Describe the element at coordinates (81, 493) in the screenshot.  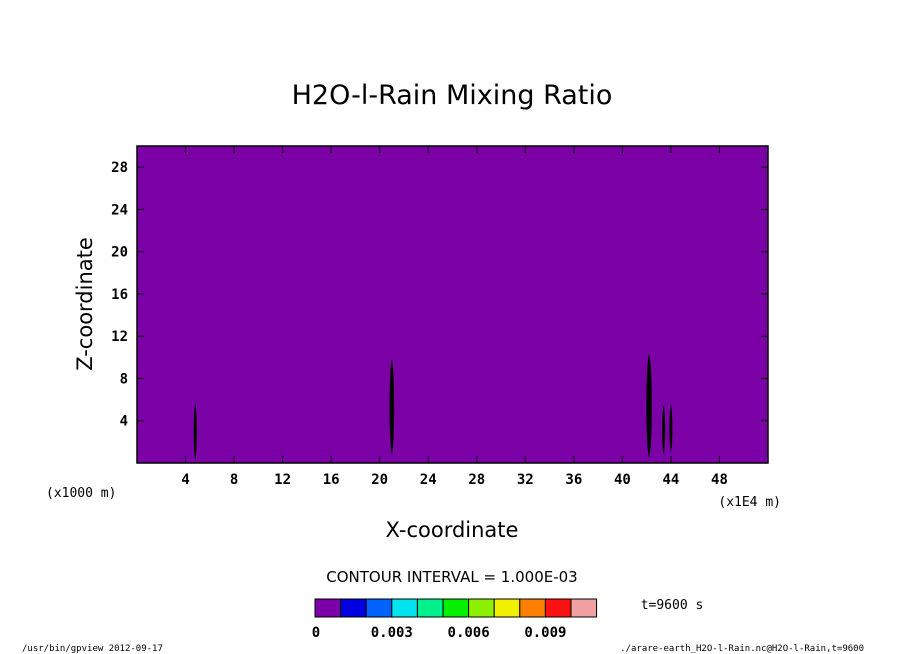
I see `y-axis-unit: (x1000 m)` at that location.